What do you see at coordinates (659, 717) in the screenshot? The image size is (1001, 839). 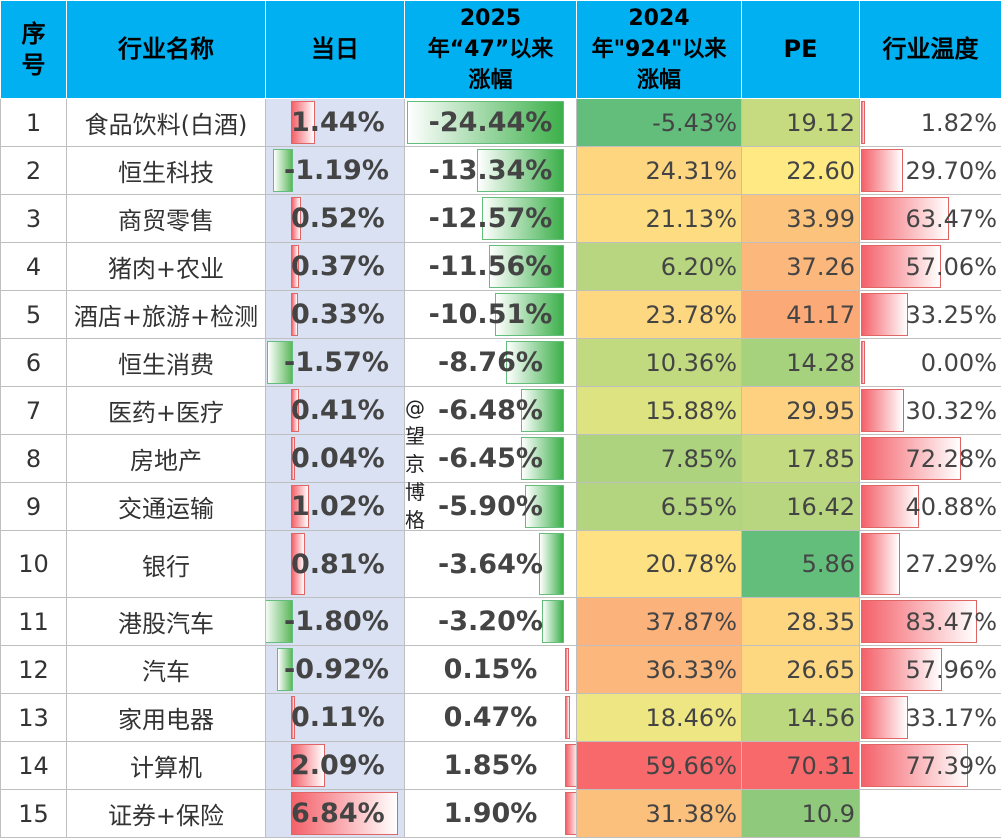 I see `cell-since924: 18.46%` at bounding box center [659, 717].